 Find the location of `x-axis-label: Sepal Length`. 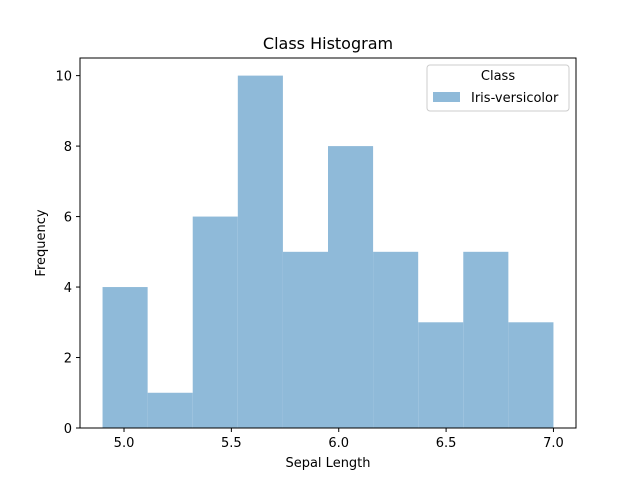

x-axis-label: Sepal Length is located at coordinates (327, 463).